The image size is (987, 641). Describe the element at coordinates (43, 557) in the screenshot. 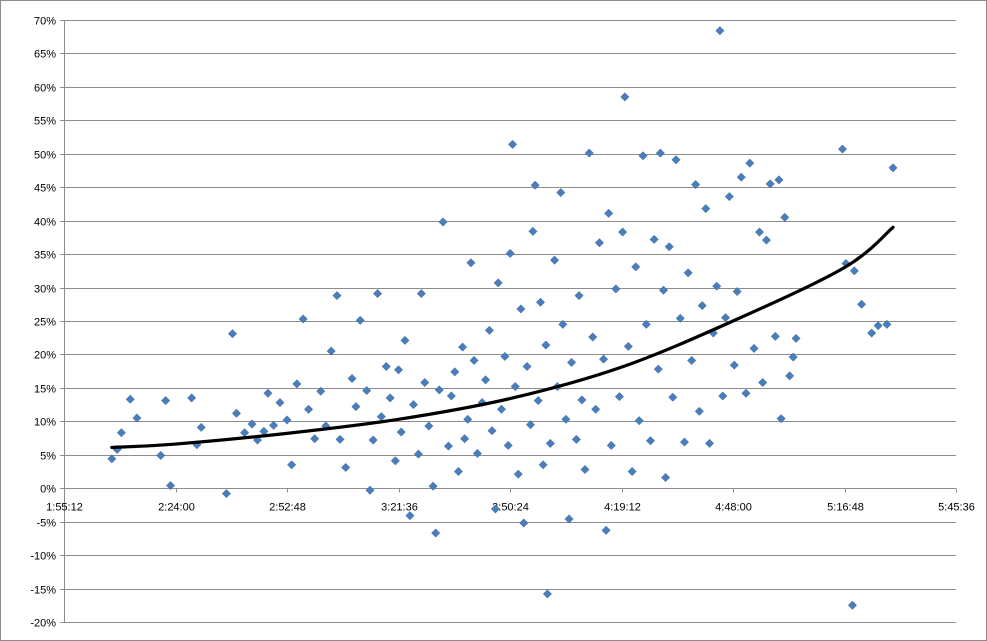

I see `y-tick-label: -10%` at that location.